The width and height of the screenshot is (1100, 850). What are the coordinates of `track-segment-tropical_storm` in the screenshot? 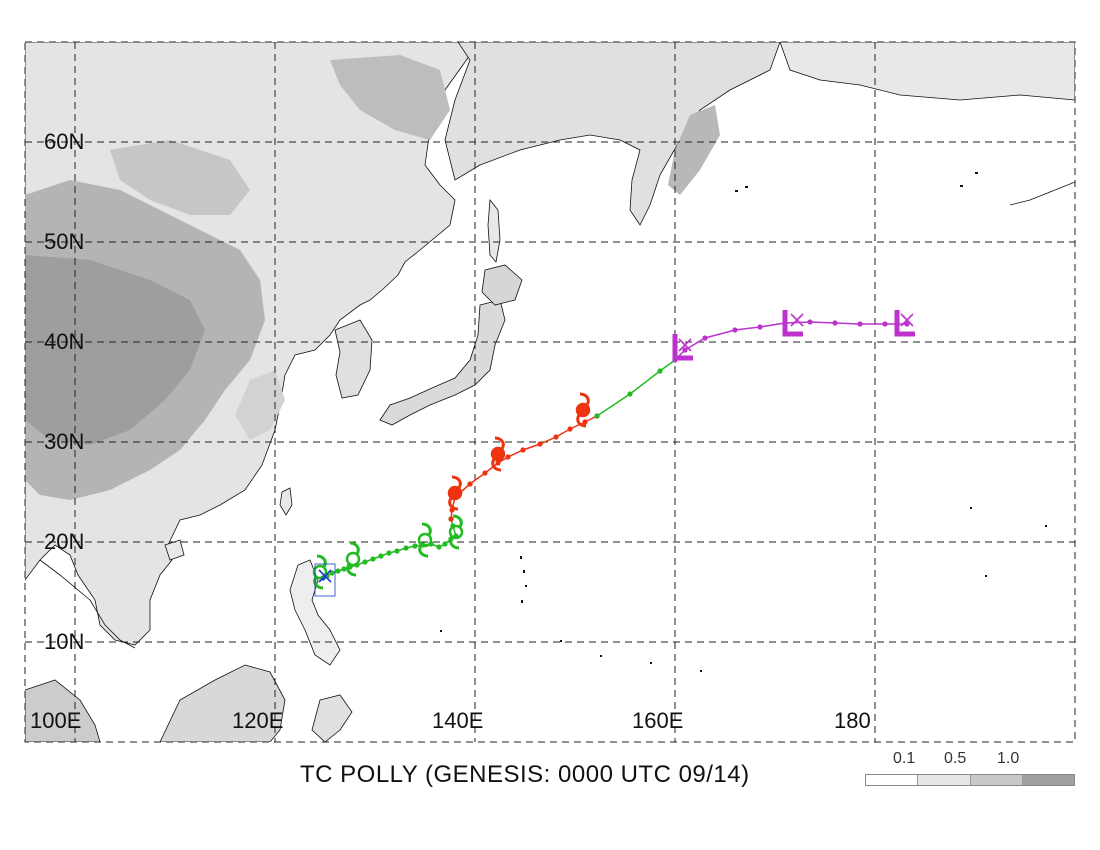 It's located at (636, 388).